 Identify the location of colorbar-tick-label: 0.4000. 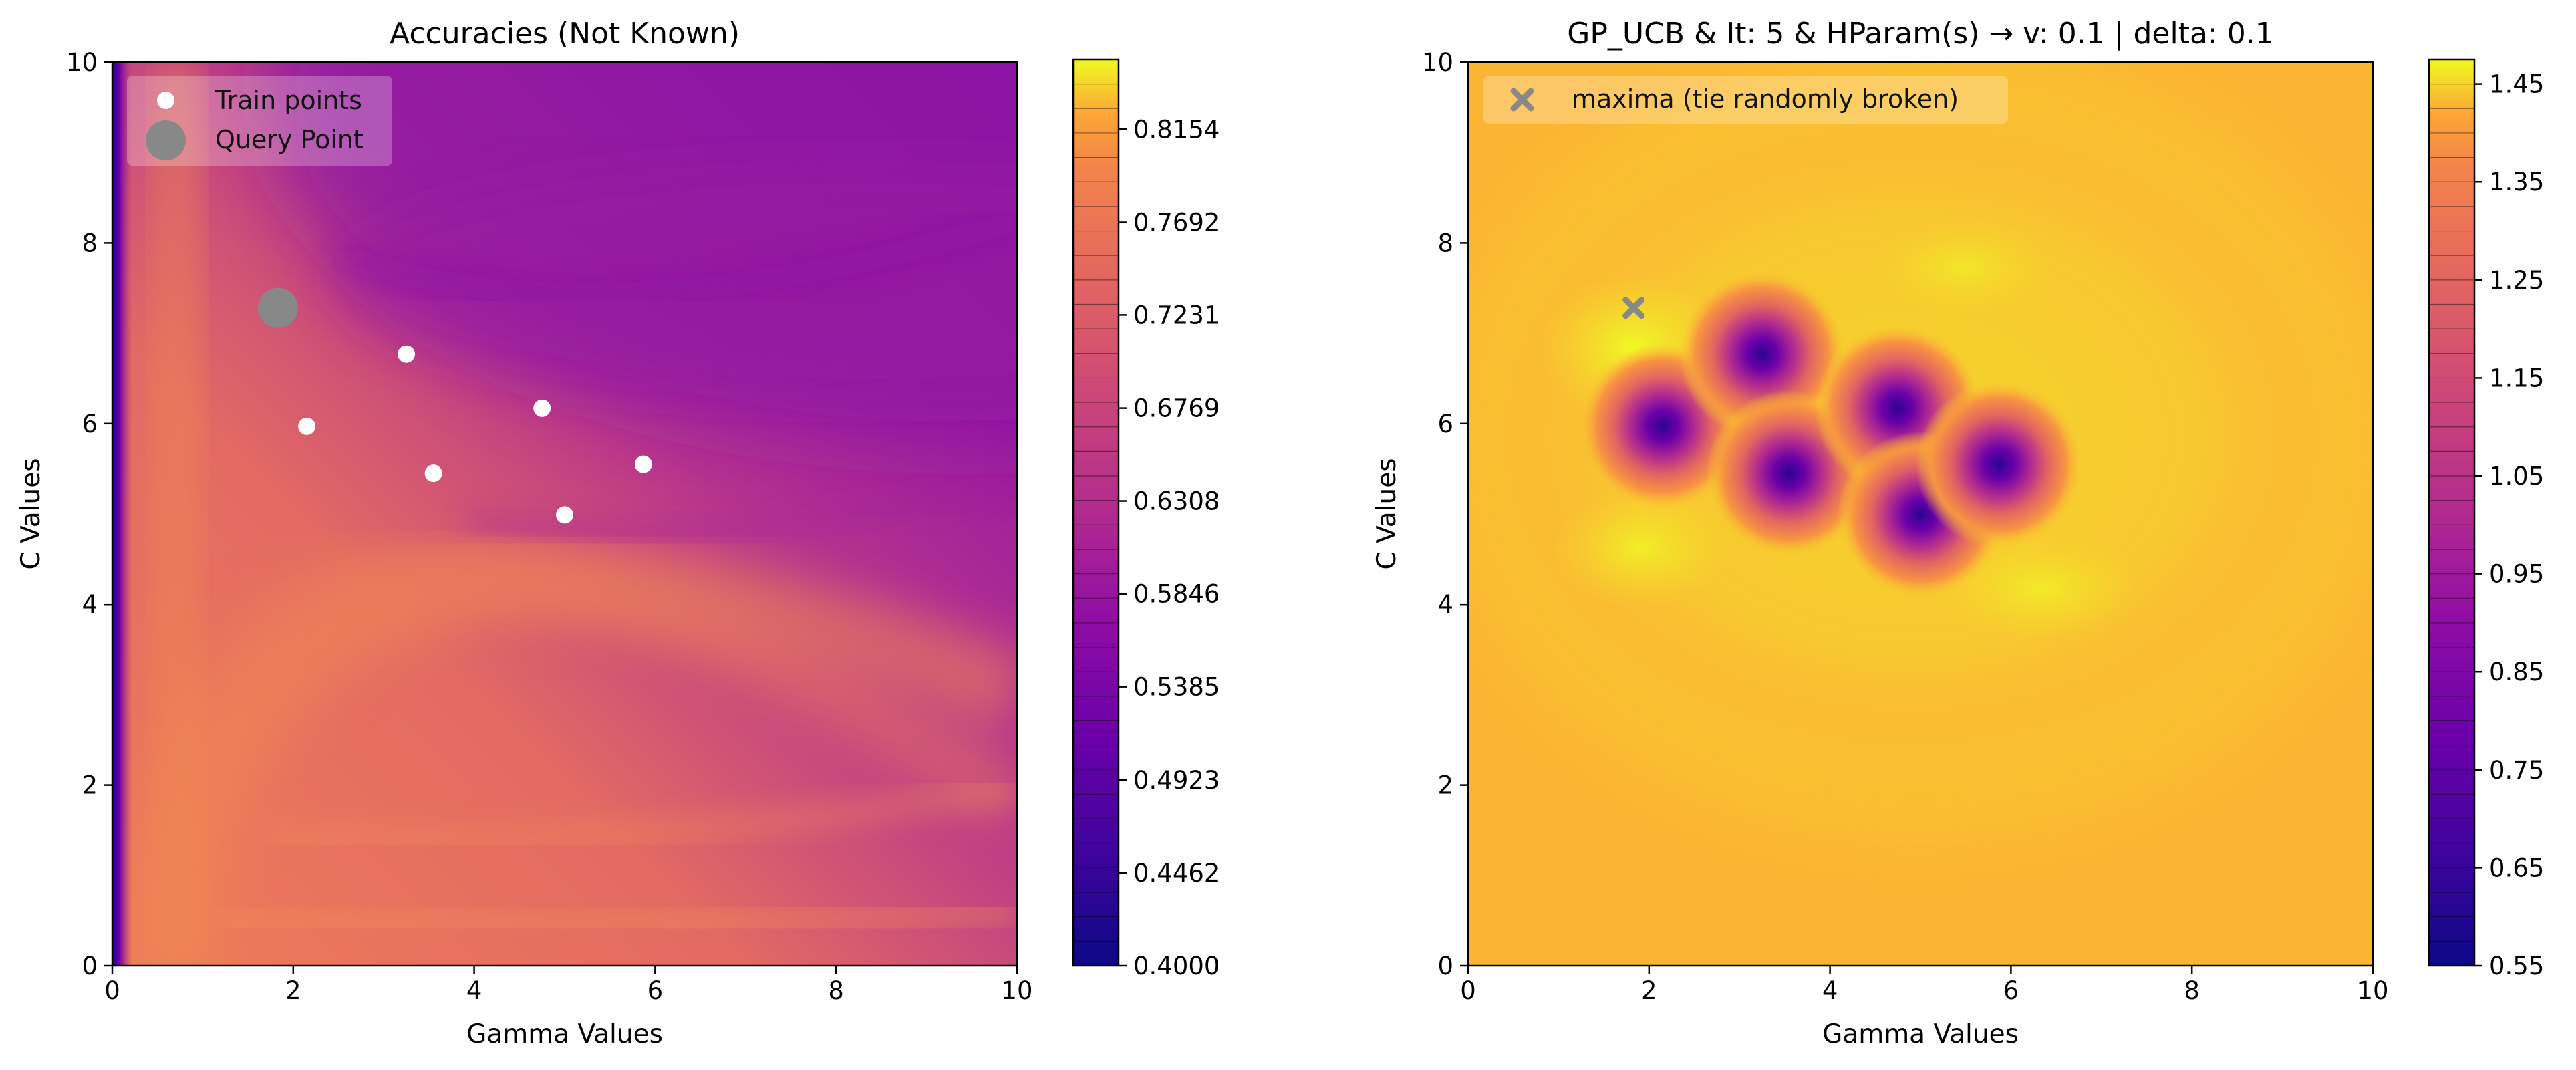
(1176, 966).